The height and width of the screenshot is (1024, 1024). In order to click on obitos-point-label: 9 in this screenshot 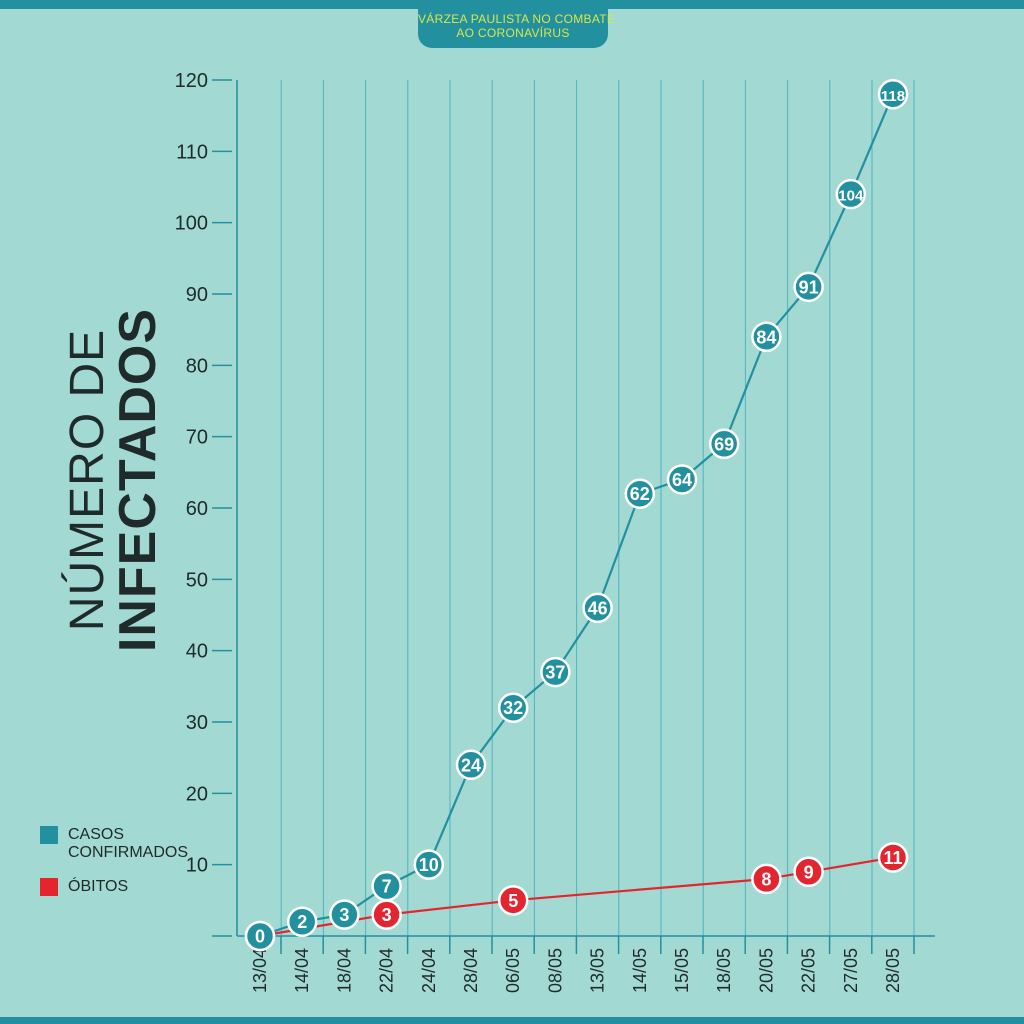, I will do `click(809, 872)`.